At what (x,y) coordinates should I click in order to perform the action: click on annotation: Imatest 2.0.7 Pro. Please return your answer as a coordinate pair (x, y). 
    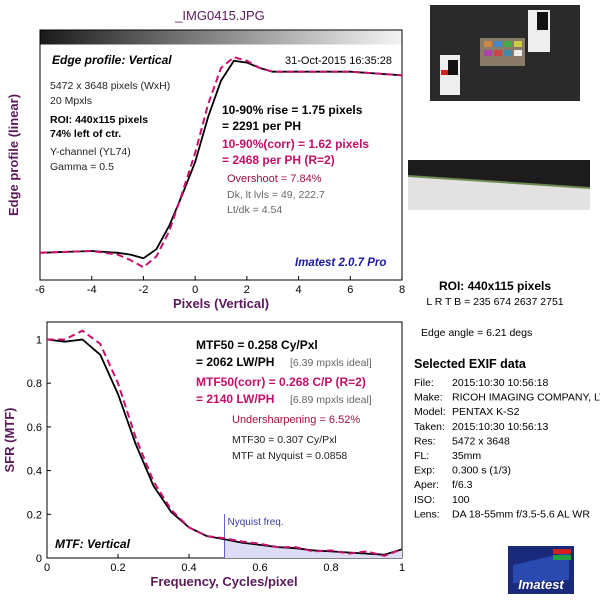
    Looking at the image, I should click on (340, 263).